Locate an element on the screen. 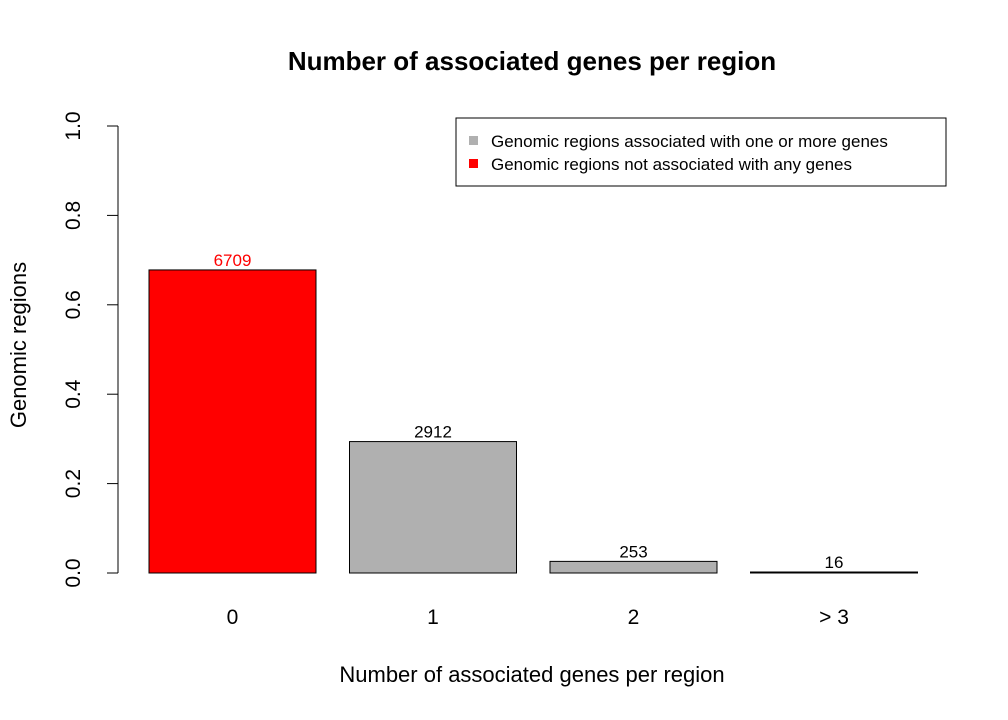  legend-swatch-associated is located at coordinates (473, 140).